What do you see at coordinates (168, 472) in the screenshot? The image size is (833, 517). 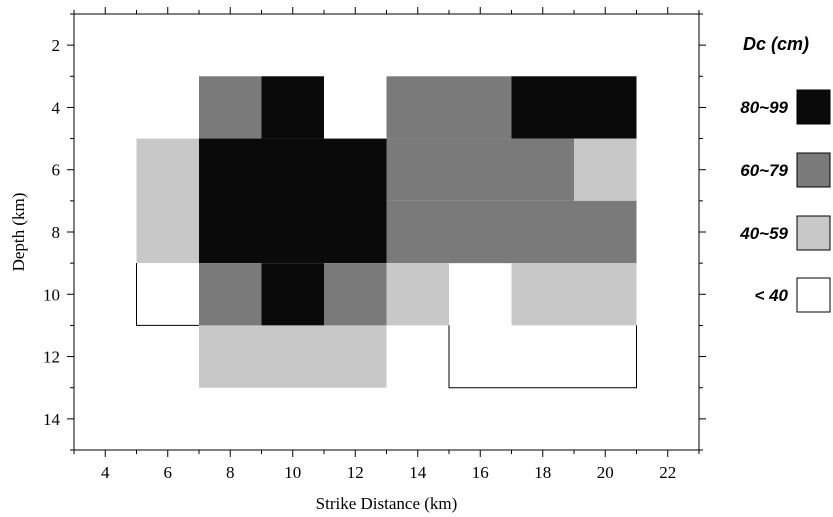 I see `x-tick-label: 6` at bounding box center [168, 472].